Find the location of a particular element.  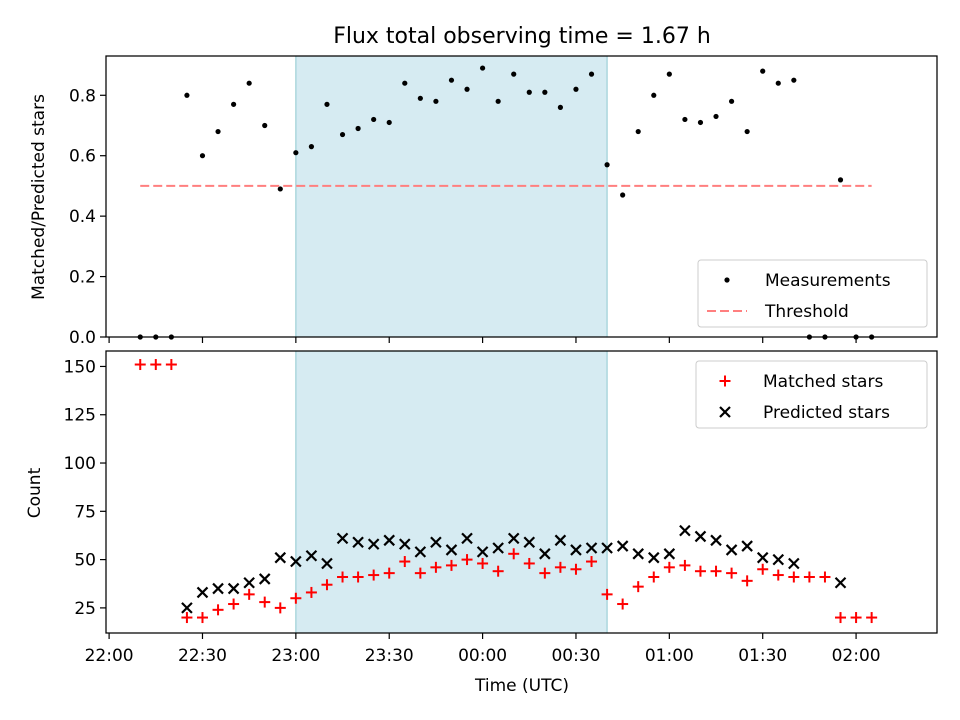

x-tick-label: 23:00 is located at coordinates (295, 656).